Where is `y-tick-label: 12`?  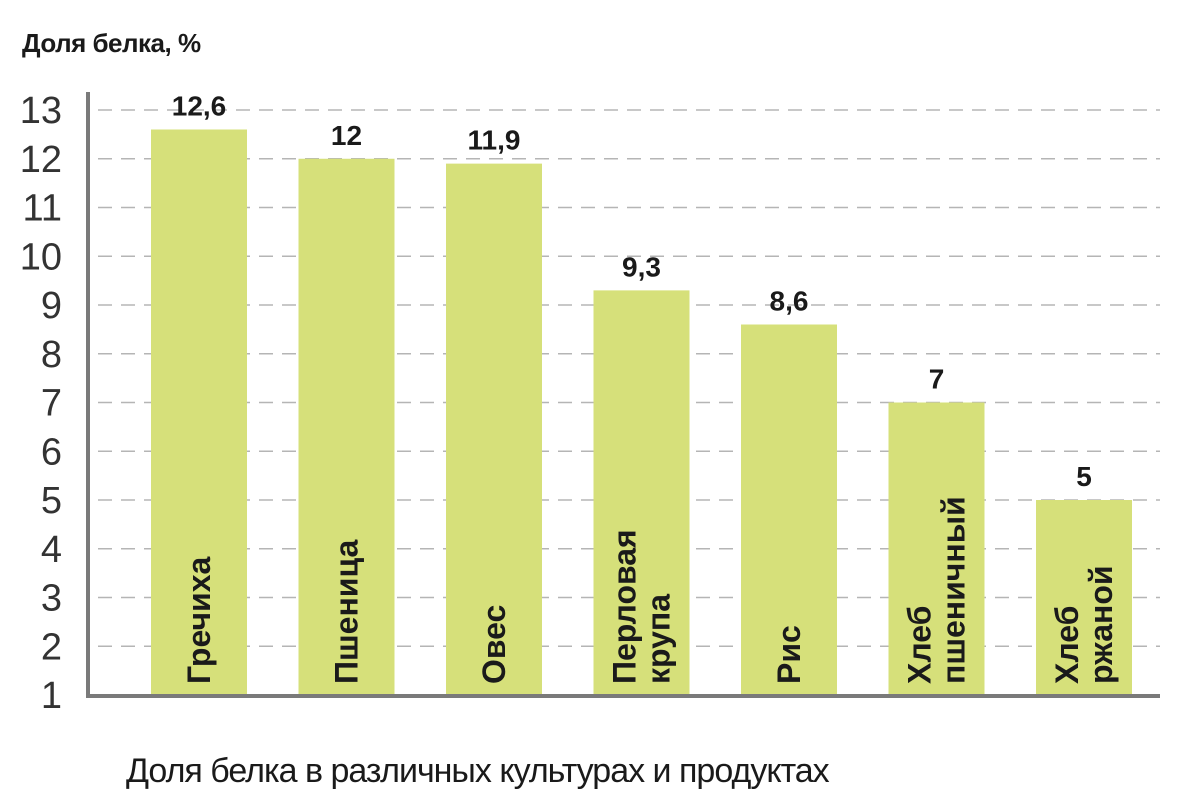
y-tick-label: 12 is located at coordinates (41, 160).